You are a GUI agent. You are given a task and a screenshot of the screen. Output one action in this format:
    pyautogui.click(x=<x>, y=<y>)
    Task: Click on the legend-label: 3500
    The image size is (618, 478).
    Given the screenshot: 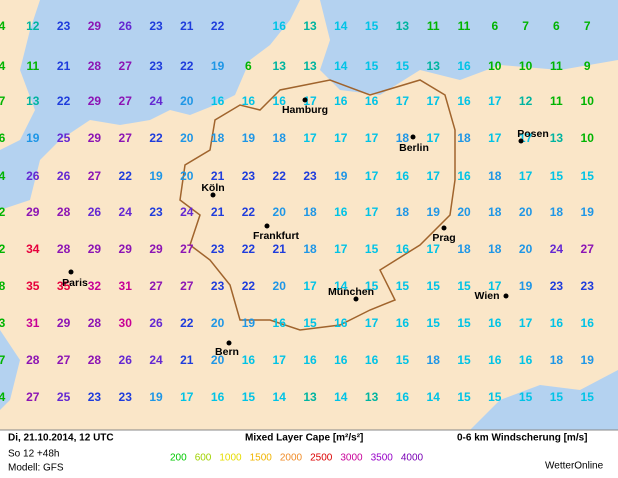 What is the action you would take?
    pyautogui.click(x=382, y=458)
    